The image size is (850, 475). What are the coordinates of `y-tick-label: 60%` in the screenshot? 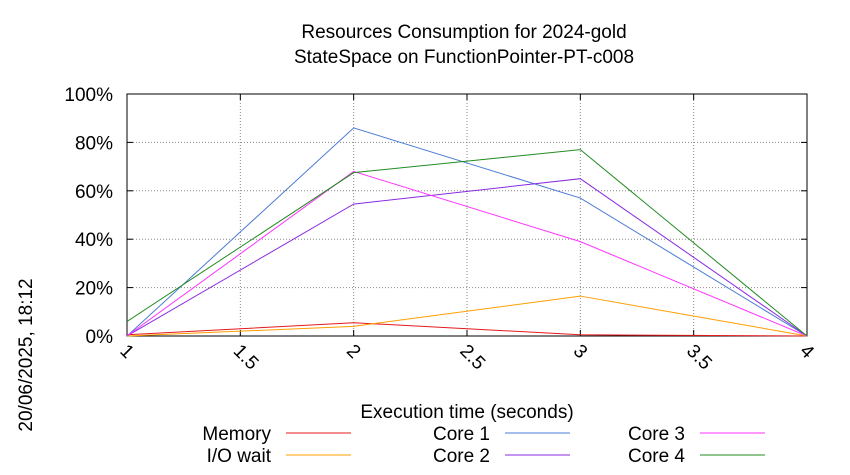 It's located at (94, 192).